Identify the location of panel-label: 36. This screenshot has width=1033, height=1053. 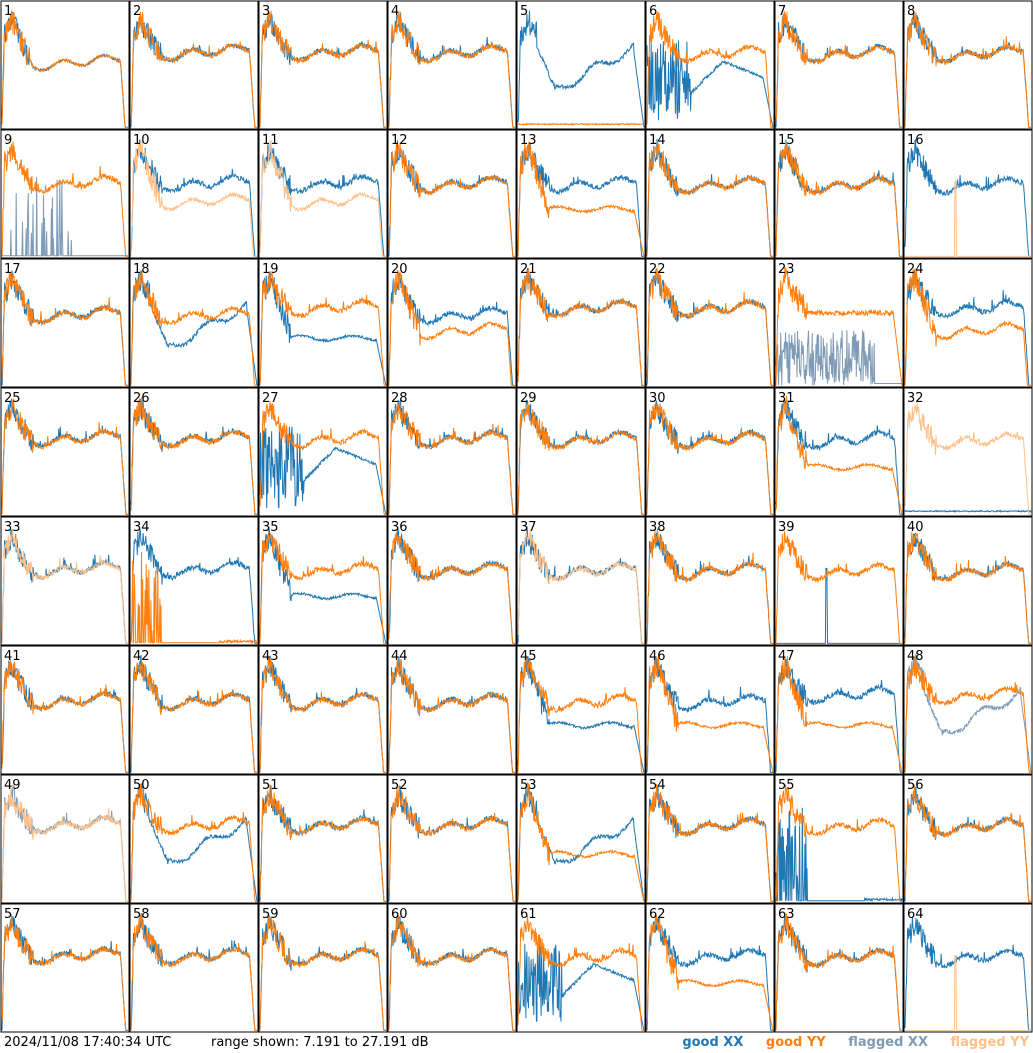
(399, 527).